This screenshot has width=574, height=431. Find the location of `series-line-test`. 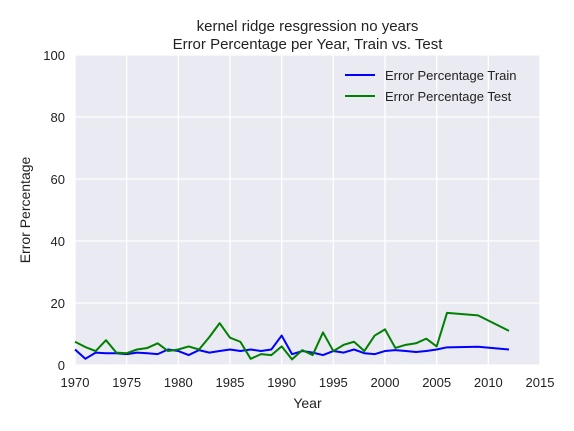

series-line-test is located at coordinates (292, 336).